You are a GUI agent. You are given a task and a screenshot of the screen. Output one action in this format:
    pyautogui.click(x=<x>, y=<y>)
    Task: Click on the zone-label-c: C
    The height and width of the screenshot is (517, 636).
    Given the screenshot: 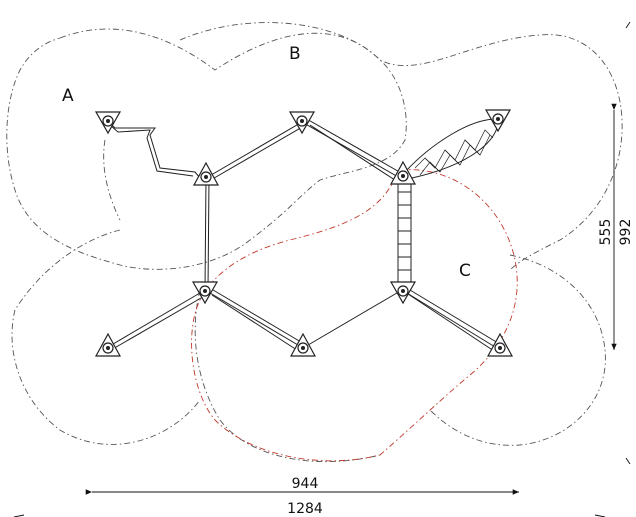 What is the action you would take?
    pyautogui.click(x=465, y=271)
    